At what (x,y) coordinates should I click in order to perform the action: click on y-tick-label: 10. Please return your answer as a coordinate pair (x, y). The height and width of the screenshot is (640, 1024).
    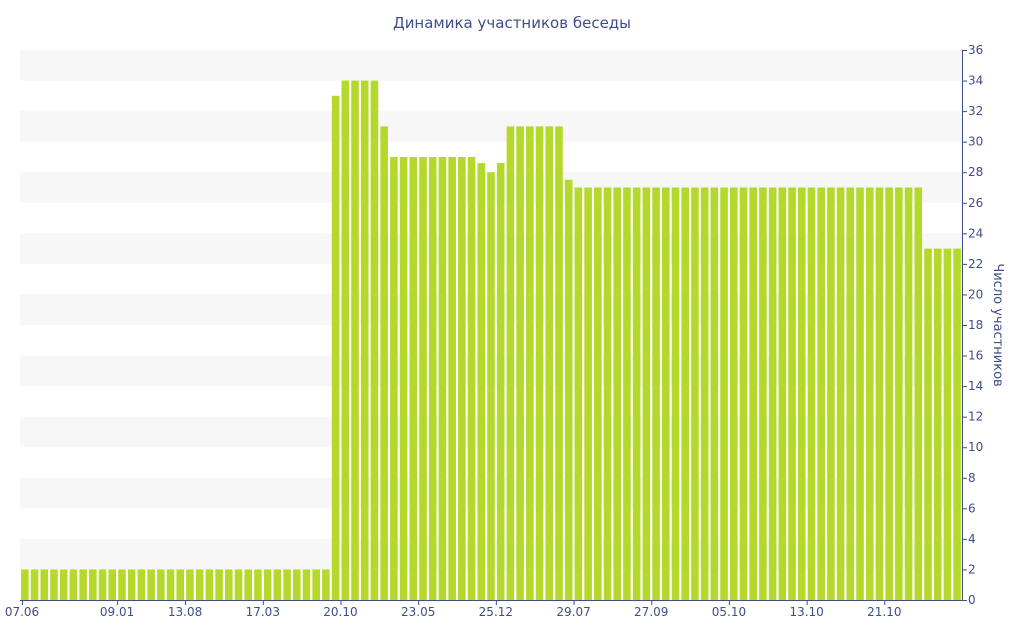
    Looking at the image, I should click on (975, 447).